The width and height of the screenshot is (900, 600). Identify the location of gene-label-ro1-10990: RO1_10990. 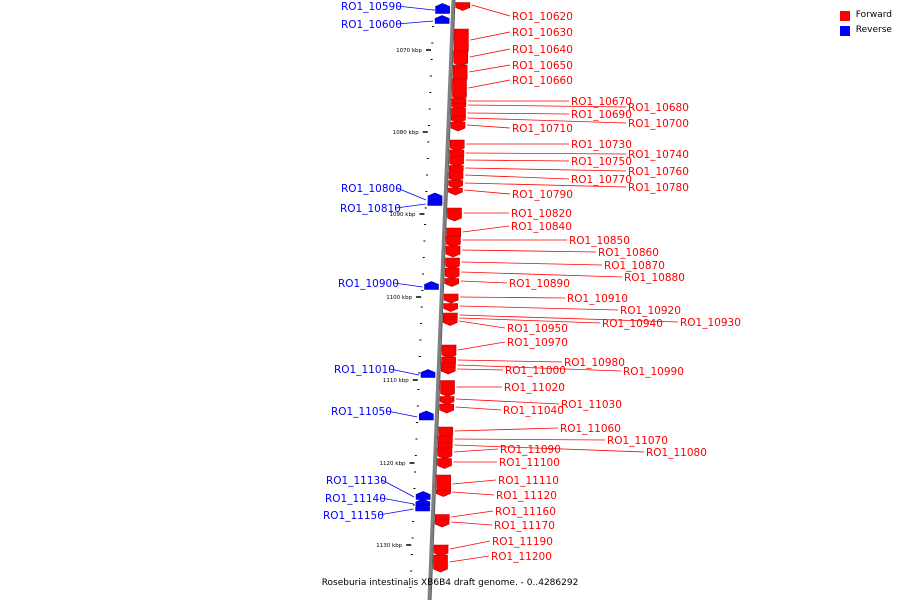
(653, 372).